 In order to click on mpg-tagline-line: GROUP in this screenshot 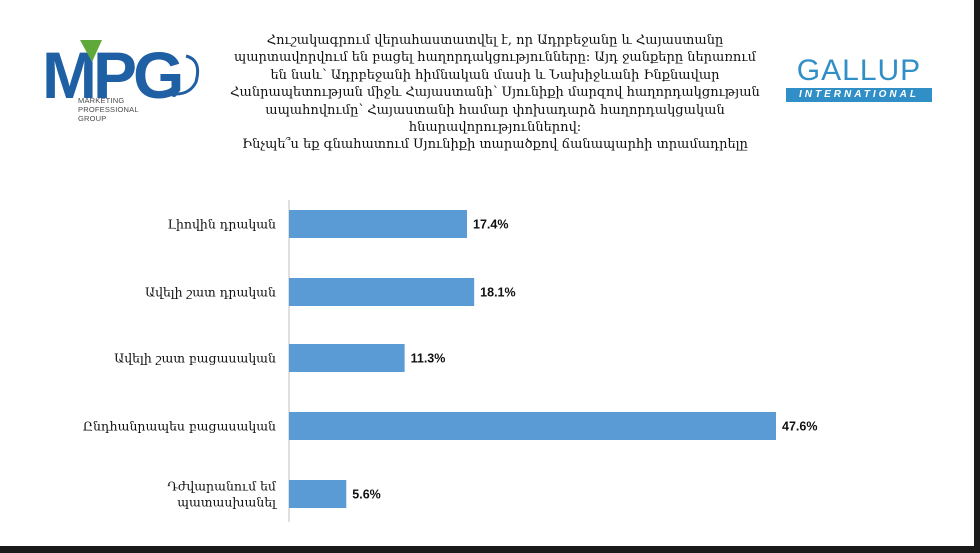, I will do `click(92, 118)`.